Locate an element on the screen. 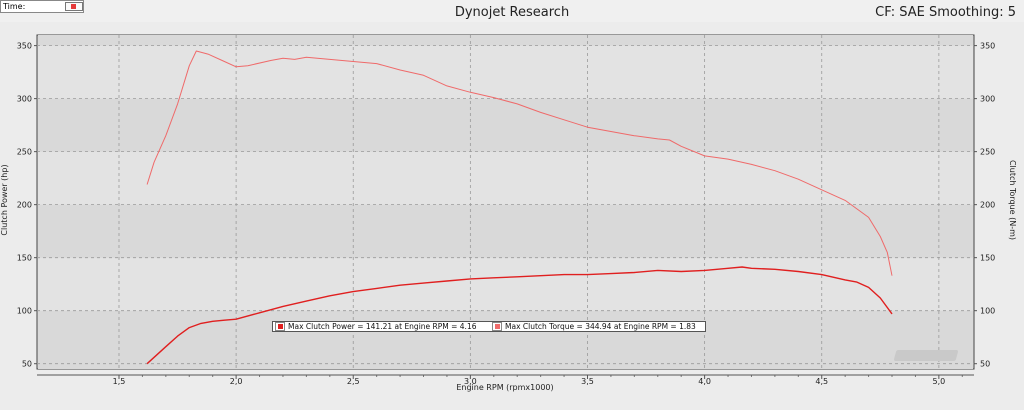 This screenshot has height=410, width=1024. y-axis-label-right: Clutch Torque (N-m) is located at coordinates (1012, 200).